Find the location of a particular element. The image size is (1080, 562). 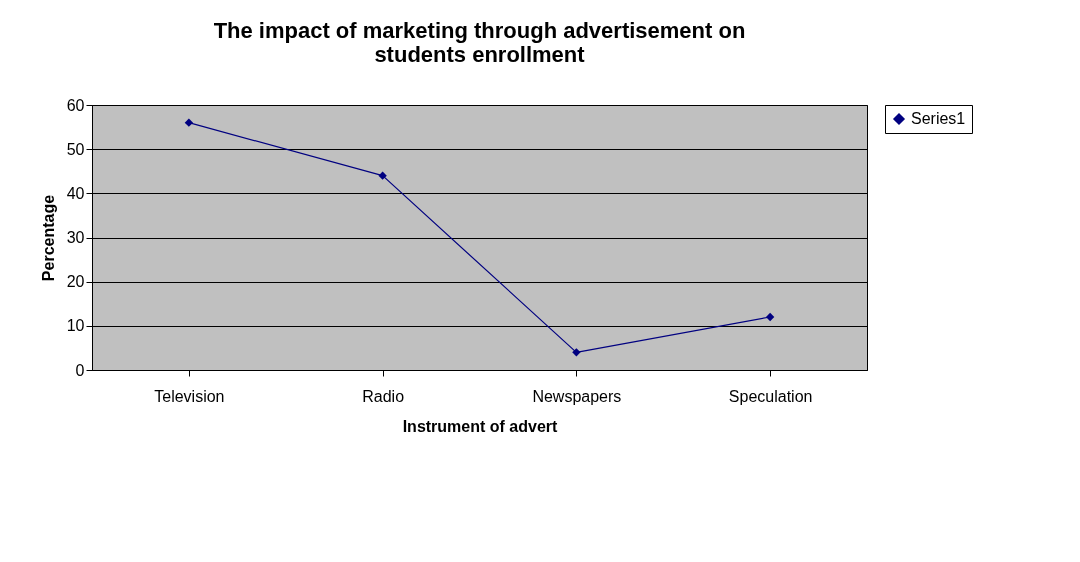

chart-title: The impact of marketing through advertisement on students enrollment is located at coordinates (479, 42).